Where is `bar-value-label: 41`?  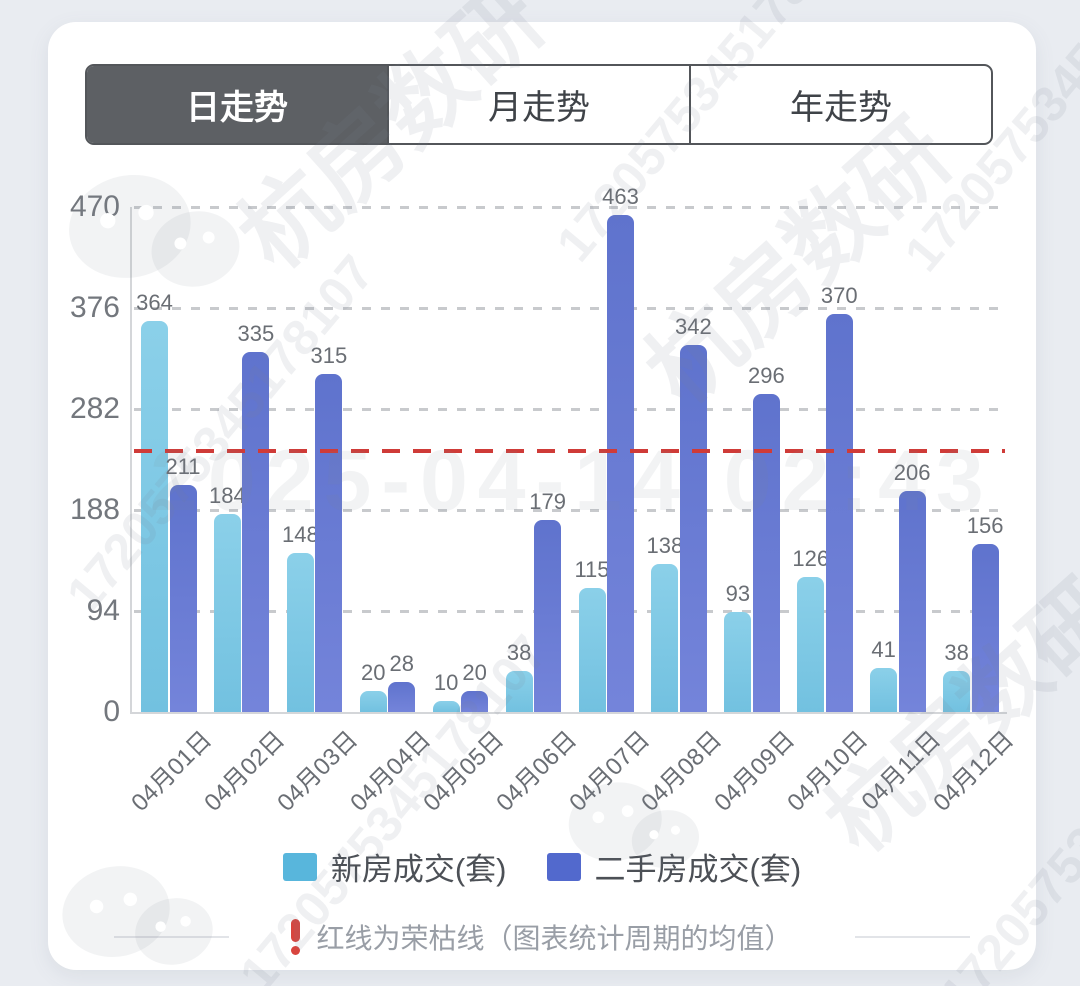 bar-value-label: 41 is located at coordinates (883, 649).